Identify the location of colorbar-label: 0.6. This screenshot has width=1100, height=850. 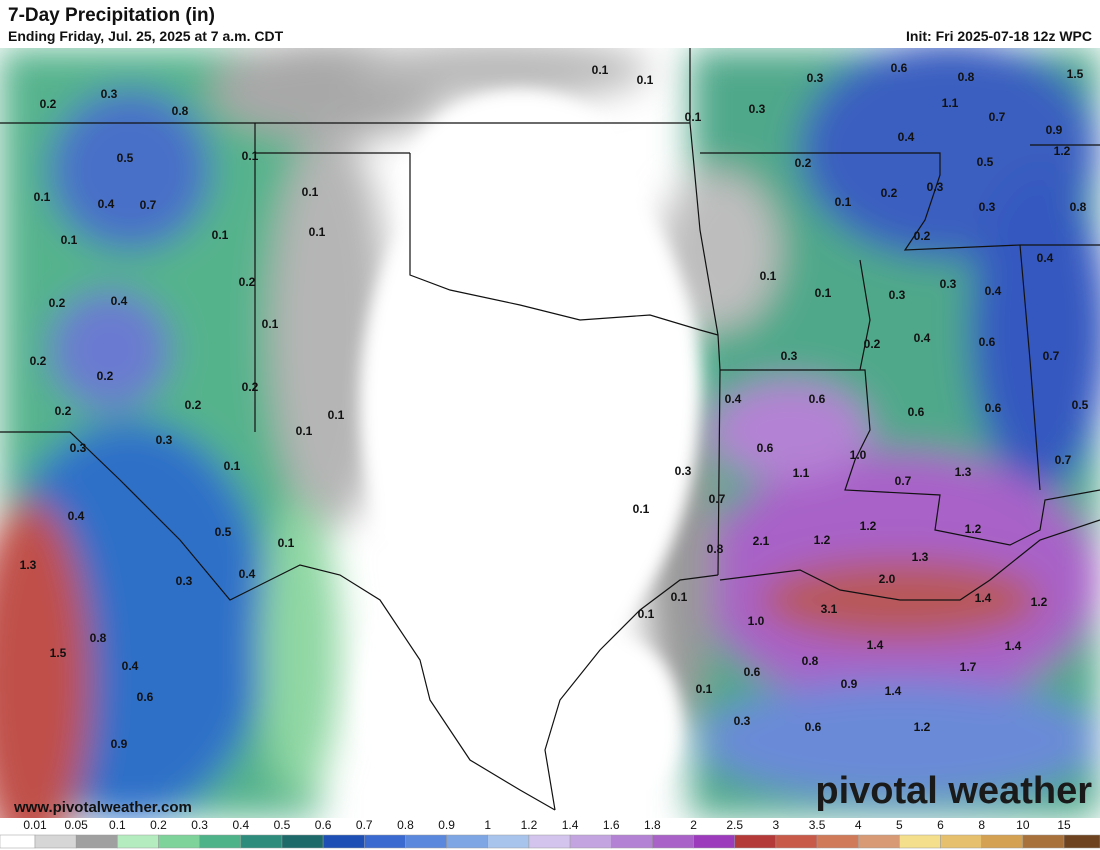
(323, 825).